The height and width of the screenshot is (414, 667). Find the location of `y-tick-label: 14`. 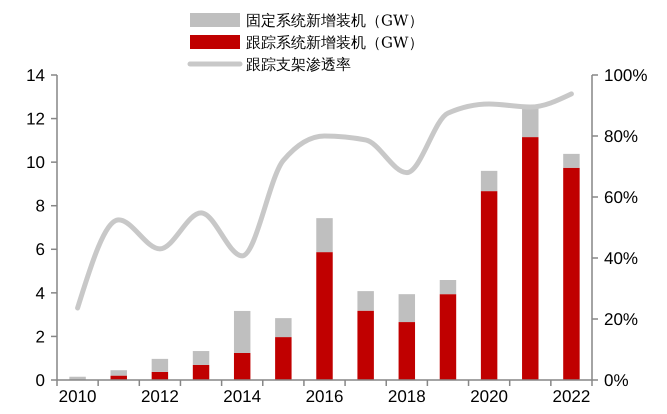

y-tick-label: 14 is located at coordinates (35, 75).